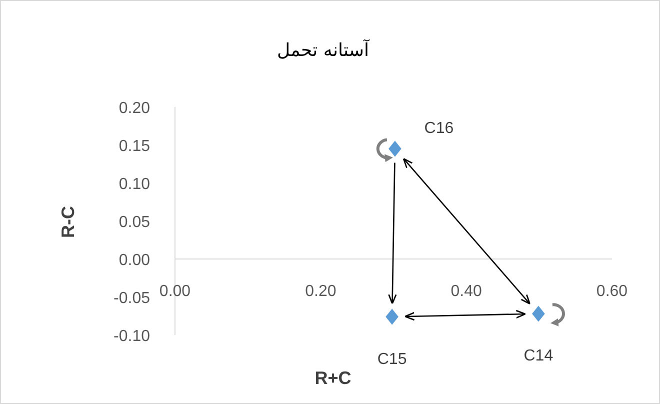 The height and width of the screenshot is (404, 660). I want to click on x-axis-title: R+C, so click(333, 378).